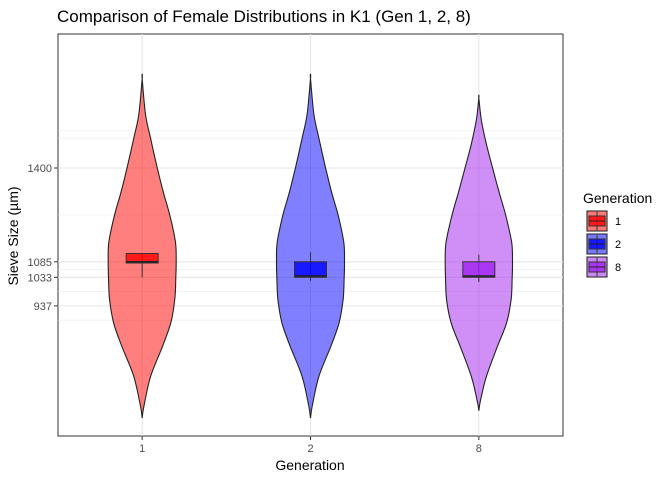  I want to click on x-tick-label: 8, so click(479, 449).